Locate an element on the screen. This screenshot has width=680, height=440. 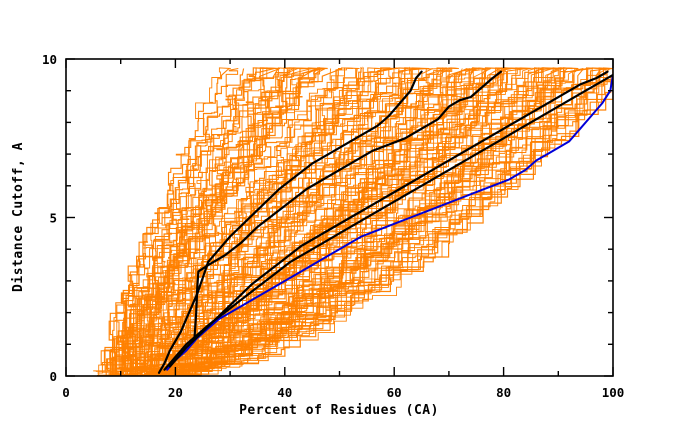
x-axis-tick-labels: 0 20 40 60 80 100 is located at coordinates (343, 392).